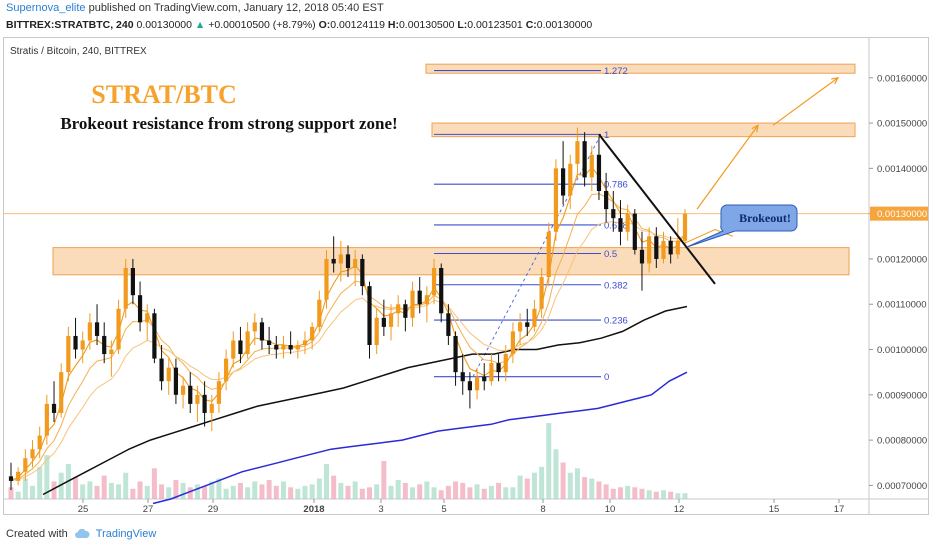 This screenshot has width=932, height=550. I want to click on x-tick-label: 3, so click(380, 509).